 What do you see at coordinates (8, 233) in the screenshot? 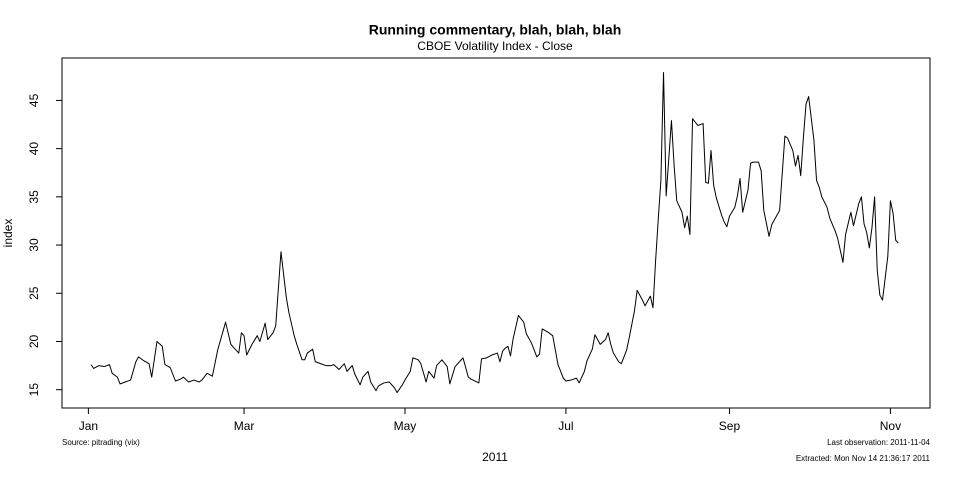
I see `y-axis-label: index` at bounding box center [8, 233].